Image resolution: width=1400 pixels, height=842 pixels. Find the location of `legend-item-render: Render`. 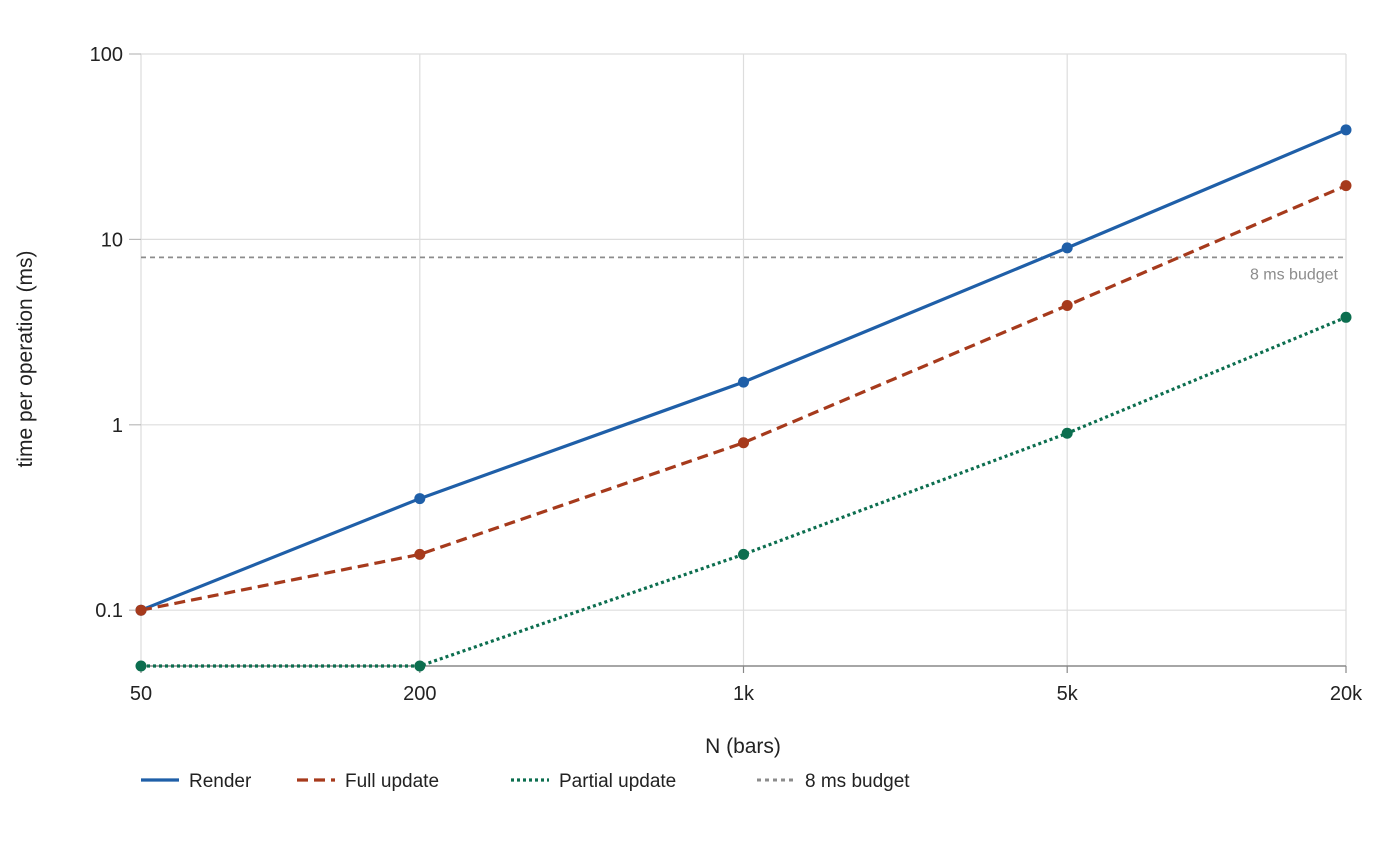

legend-item-render: Render is located at coordinates (196, 781).